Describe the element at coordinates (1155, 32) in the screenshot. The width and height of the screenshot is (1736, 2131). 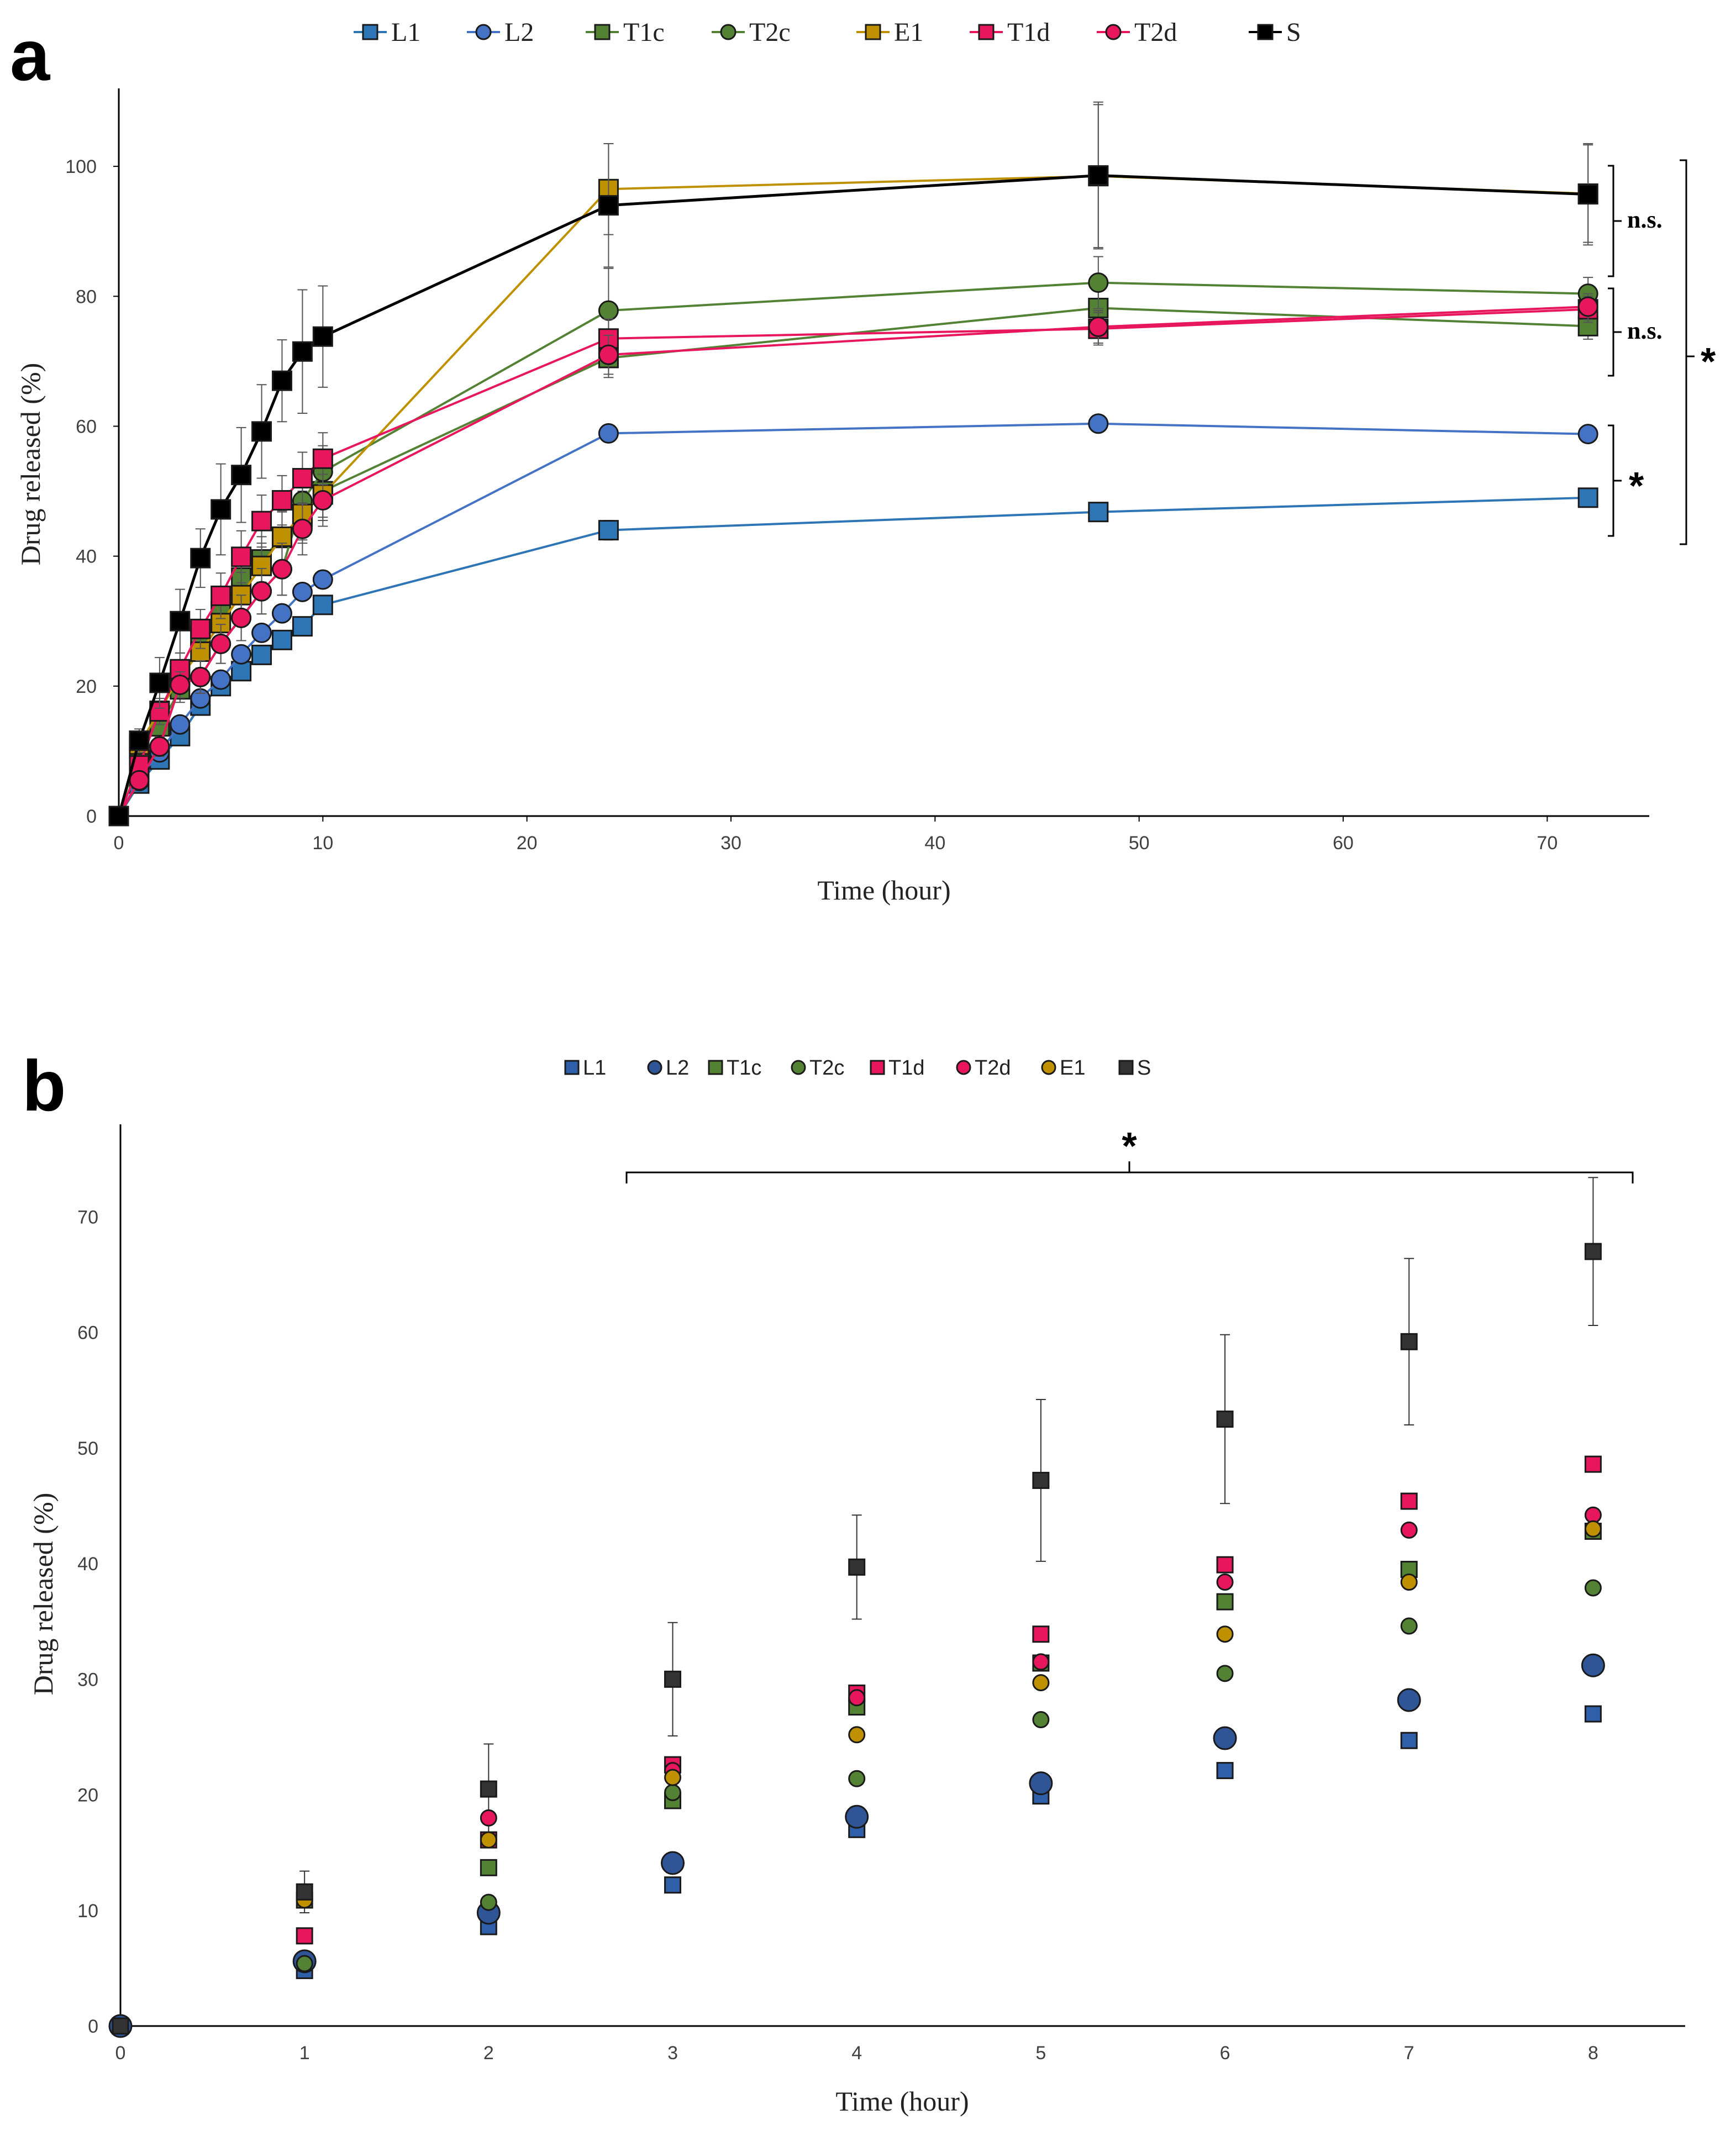
I see `legend-label: T2d` at that location.